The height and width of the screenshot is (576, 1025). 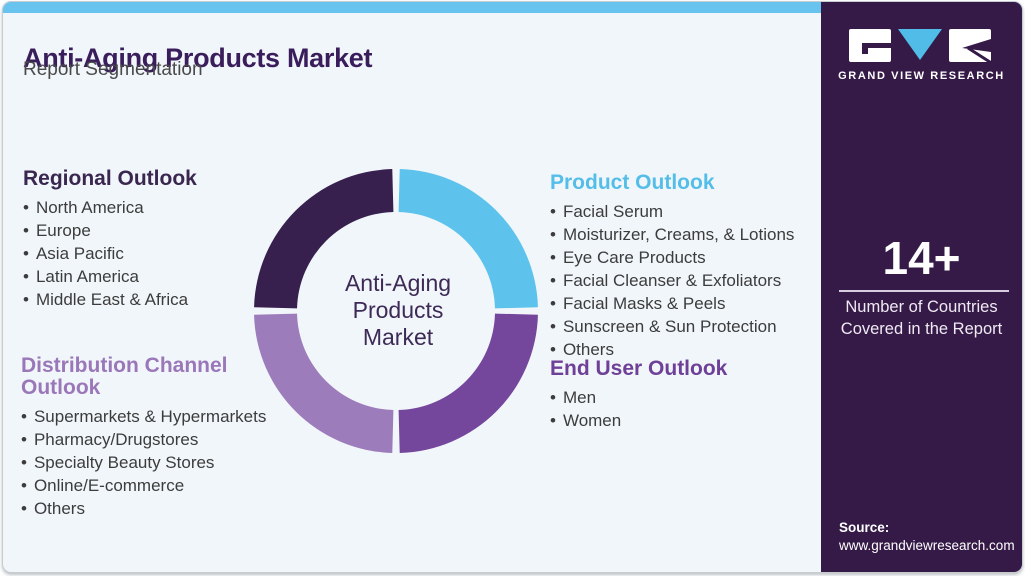 What do you see at coordinates (672, 303) in the screenshot?
I see `list-item: Facial Masks & Peels` at bounding box center [672, 303].